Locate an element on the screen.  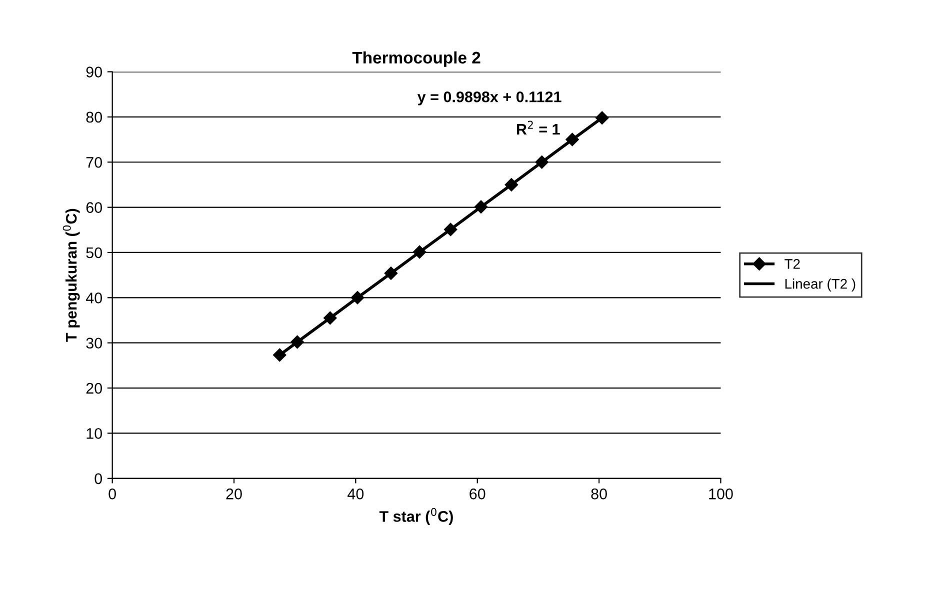
y-tick-label: 40 is located at coordinates (94, 298).